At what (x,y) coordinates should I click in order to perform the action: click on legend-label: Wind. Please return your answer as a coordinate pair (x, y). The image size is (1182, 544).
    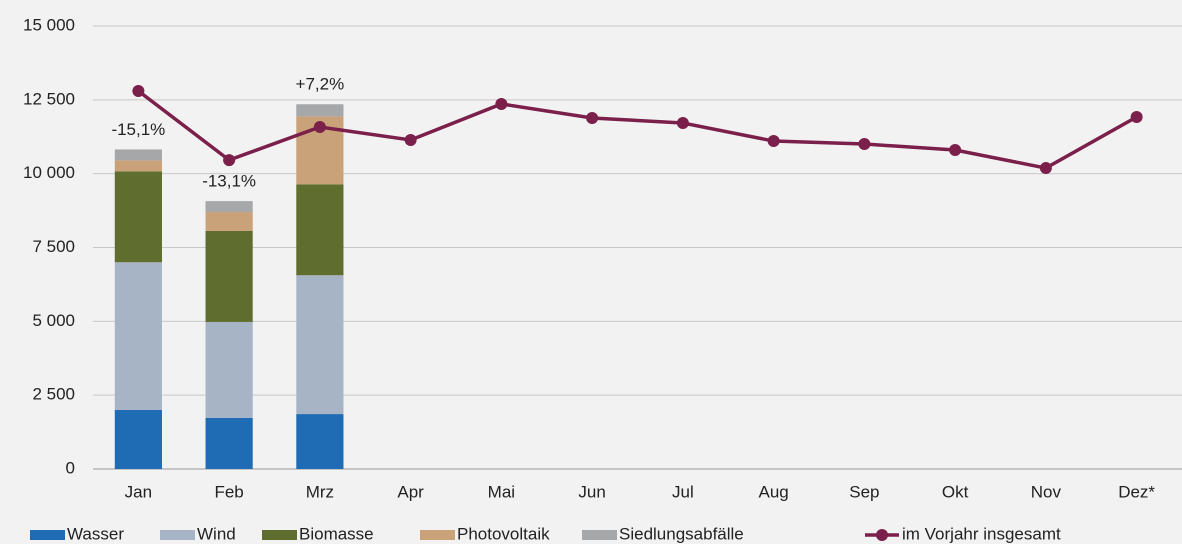
    Looking at the image, I should click on (216, 533).